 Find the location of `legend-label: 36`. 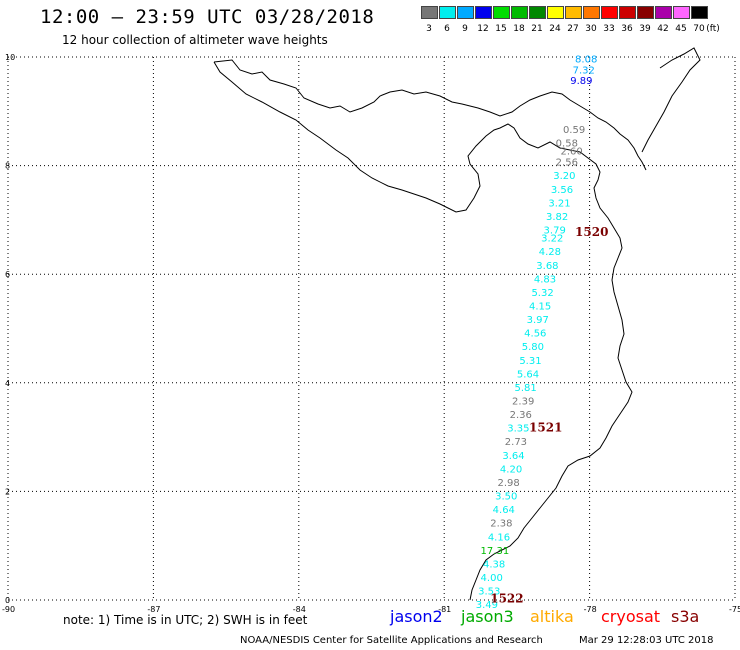

legend-label: 36 is located at coordinates (627, 29).